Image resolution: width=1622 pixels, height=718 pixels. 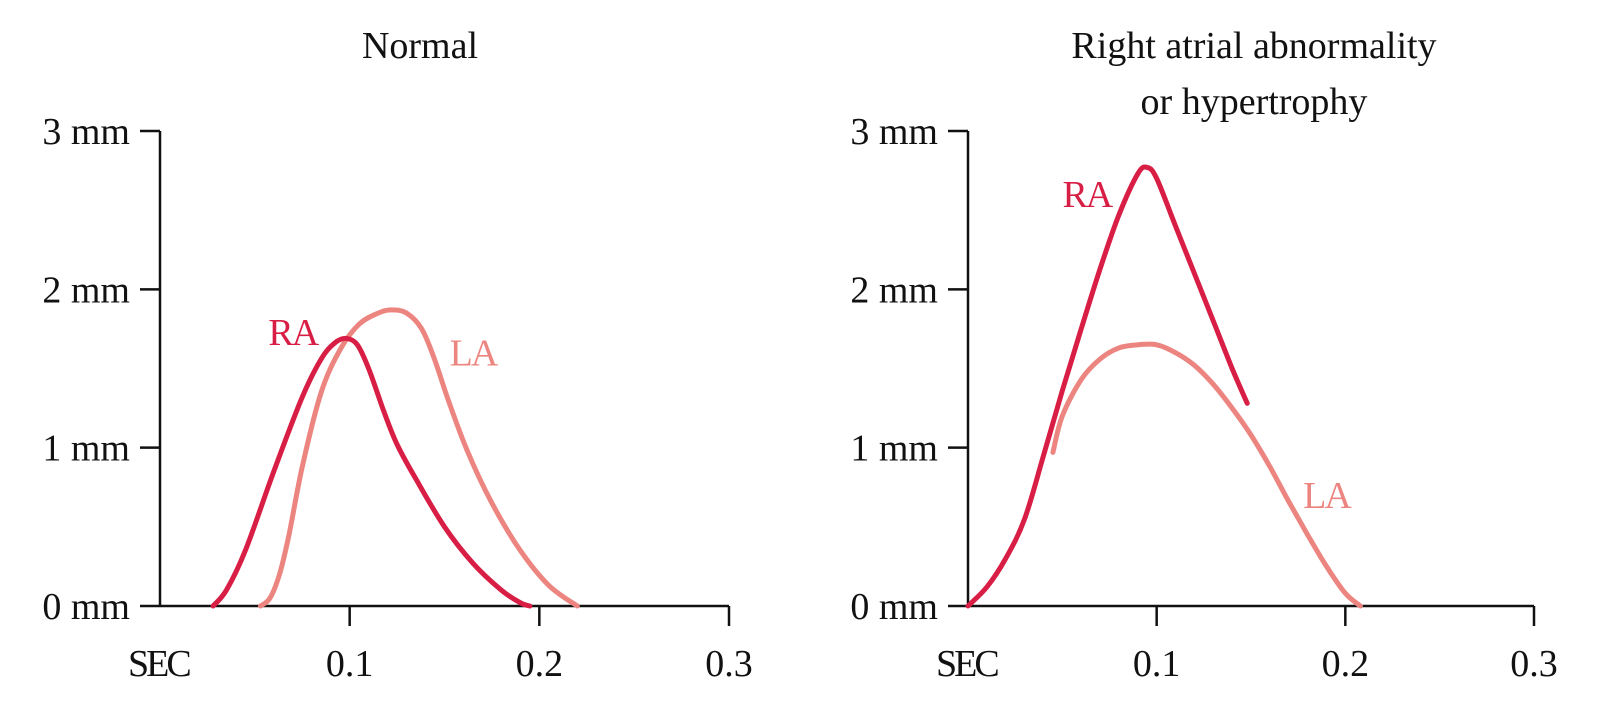 What do you see at coordinates (420, 46) in the screenshot?
I see `chart-title: Normal` at bounding box center [420, 46].